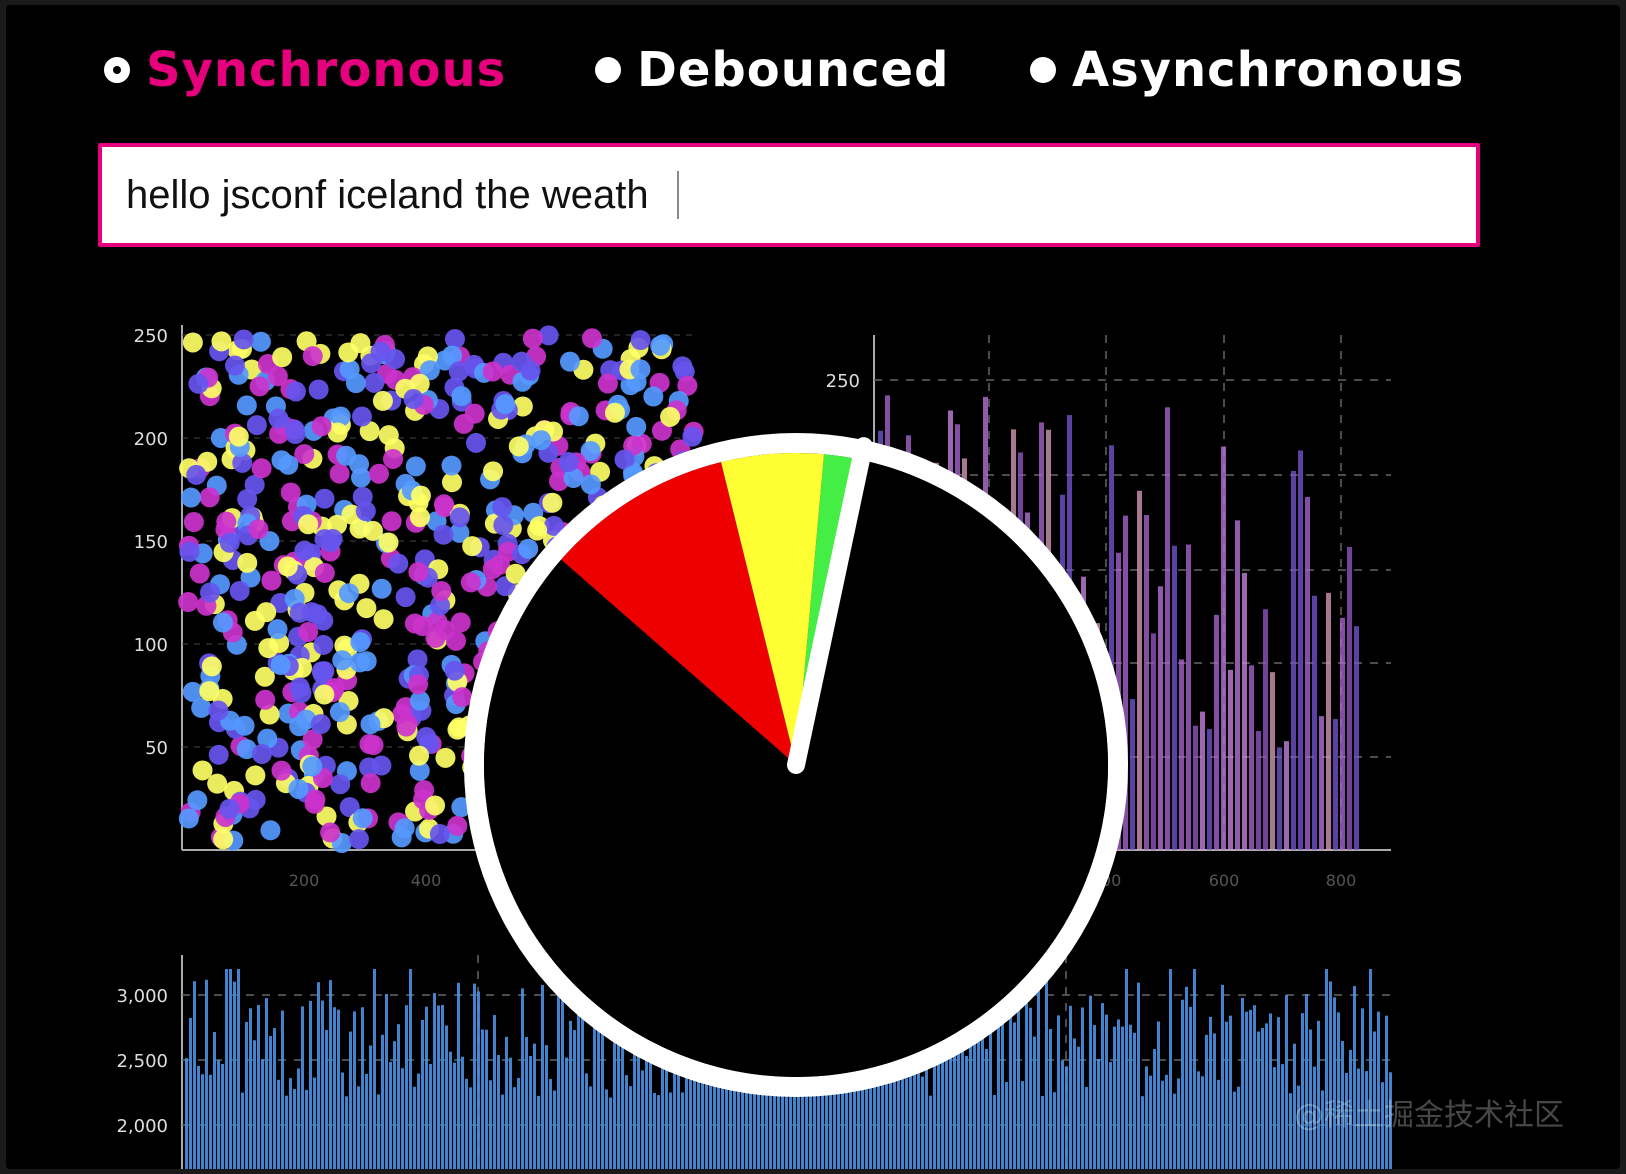 Image resolution: width=1626 pixels, height=1174 pixels. What do you see at coordinates (772, 70) in the screenshot?
I see `mode-option-debounced: Debounced` at bounding box center [772, 70].